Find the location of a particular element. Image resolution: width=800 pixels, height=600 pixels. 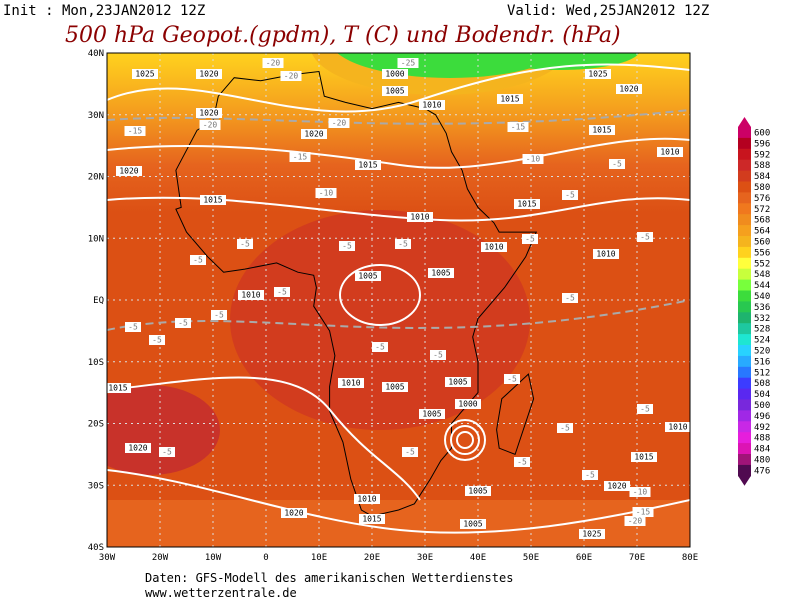

colorbar-label: 476 is located at coordinates (762, 471).